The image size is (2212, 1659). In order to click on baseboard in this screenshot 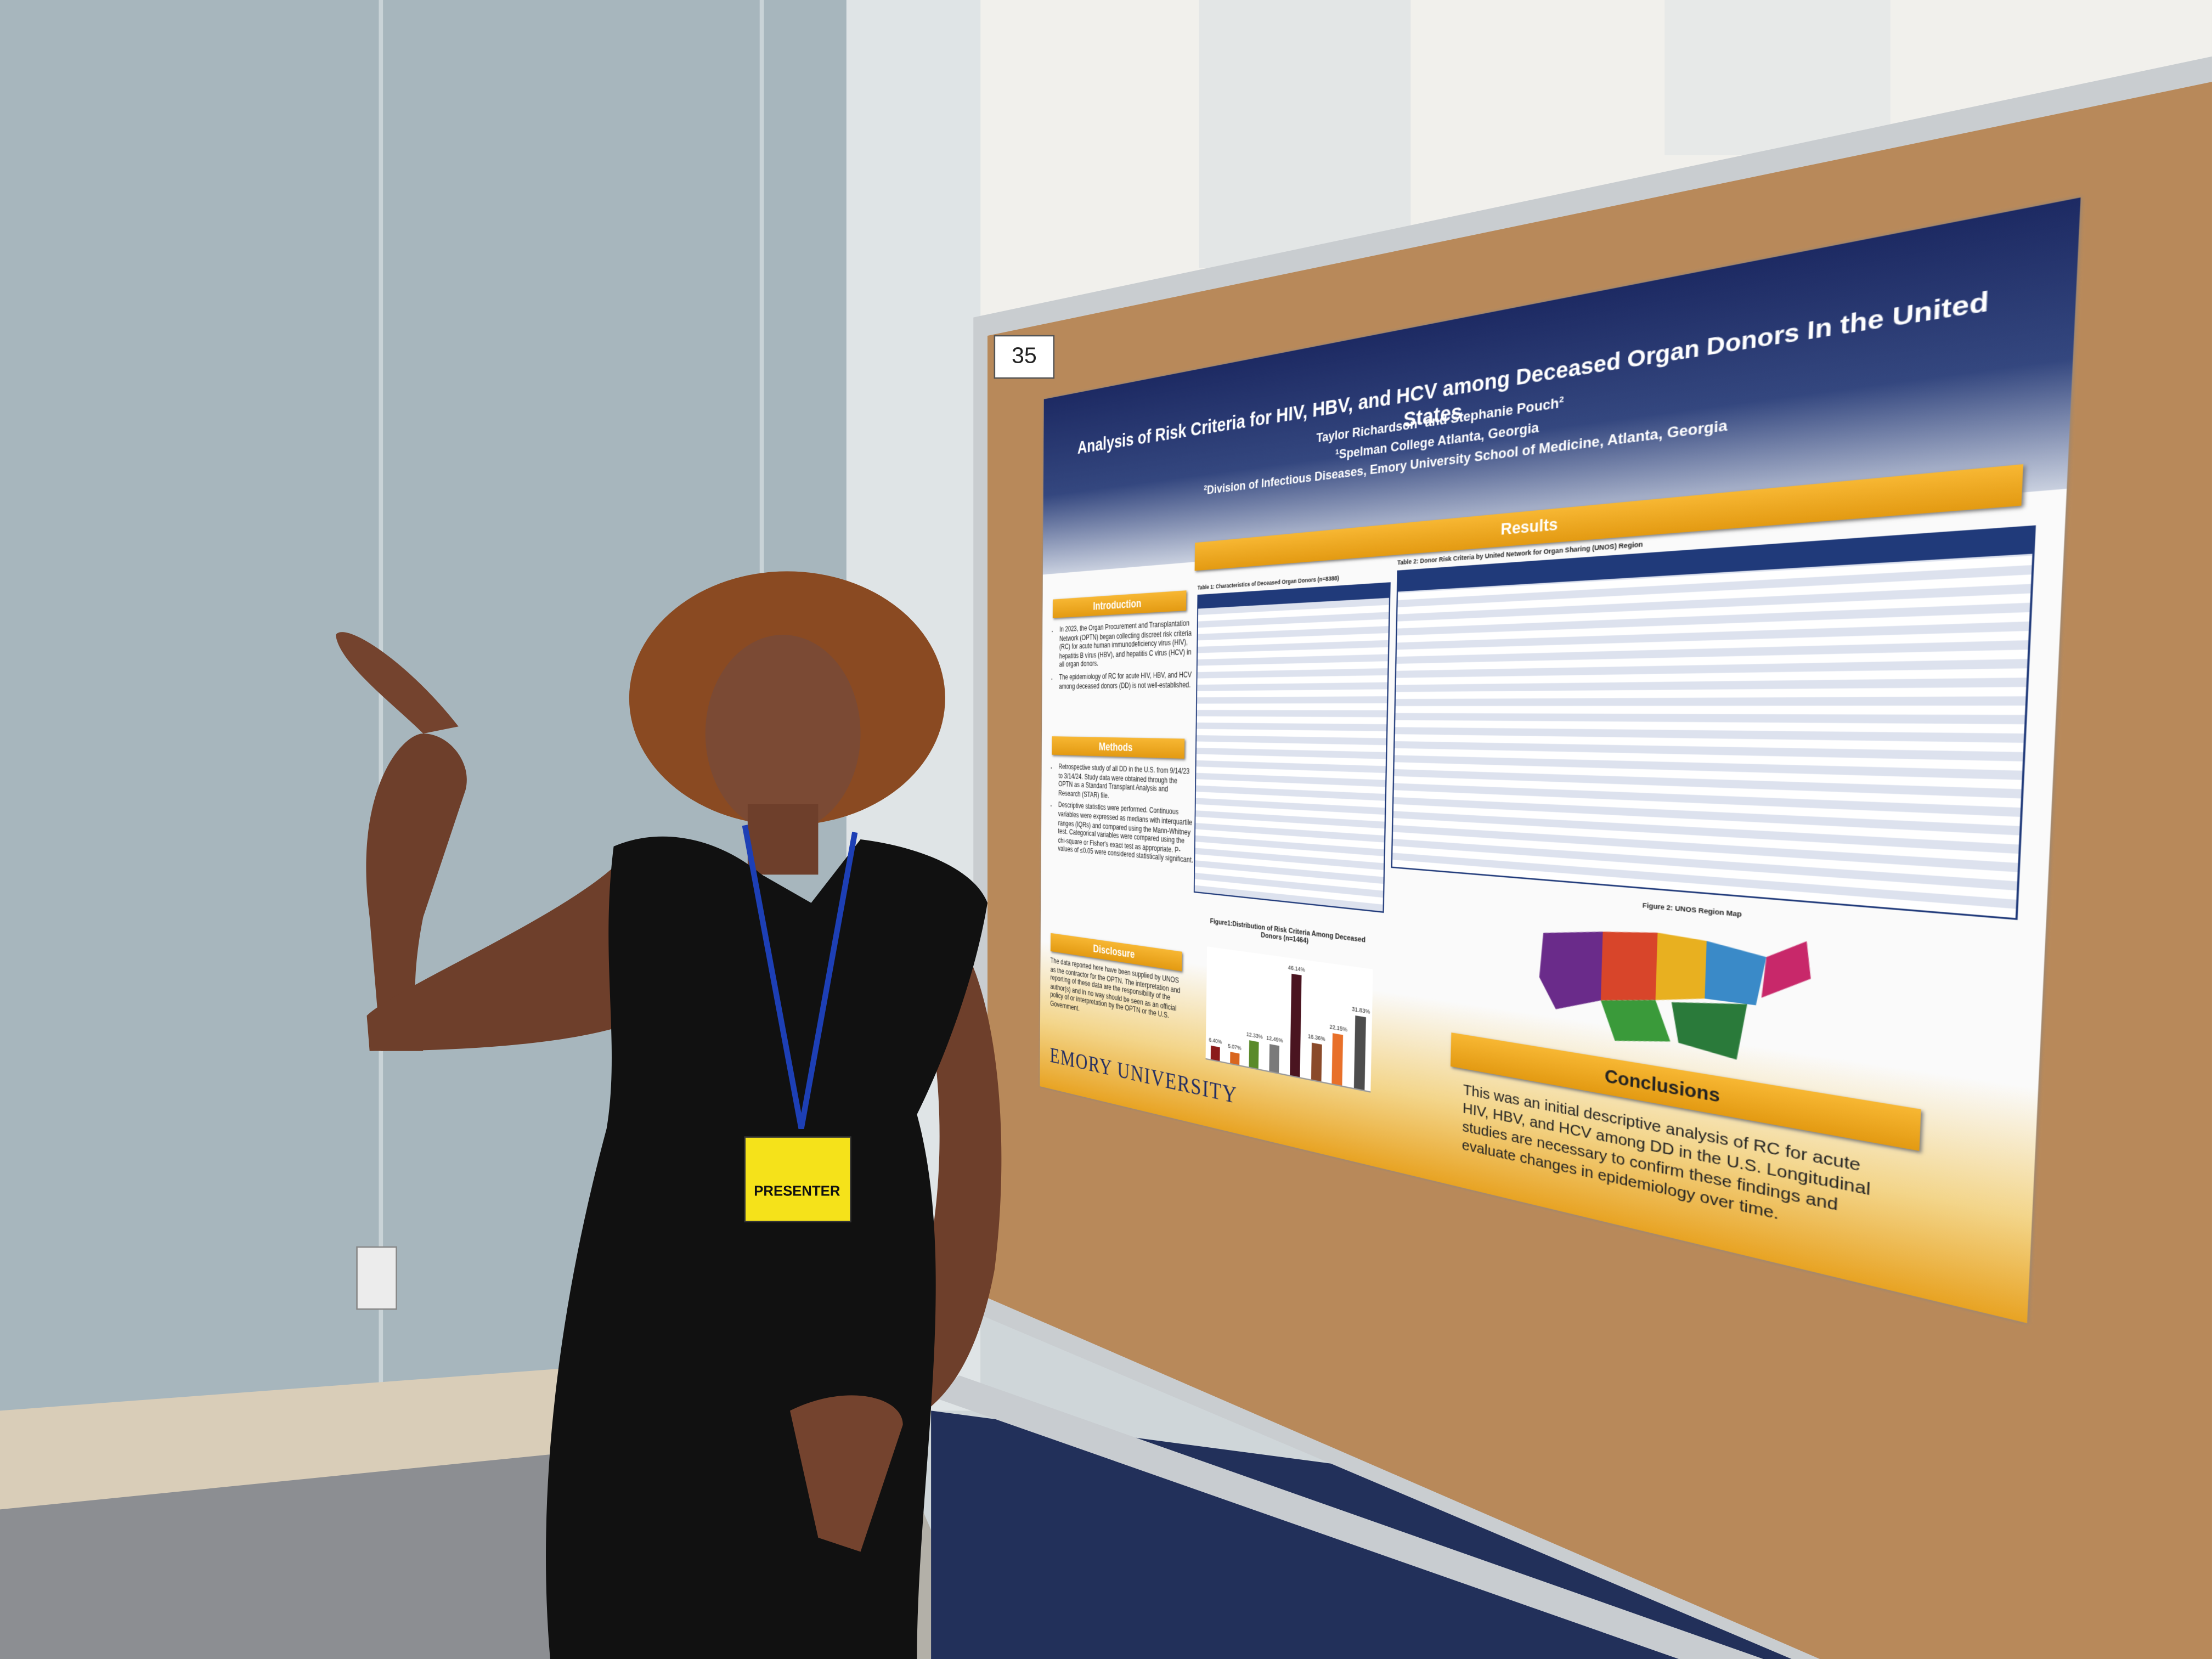, I will do `click(282, 1439)`.